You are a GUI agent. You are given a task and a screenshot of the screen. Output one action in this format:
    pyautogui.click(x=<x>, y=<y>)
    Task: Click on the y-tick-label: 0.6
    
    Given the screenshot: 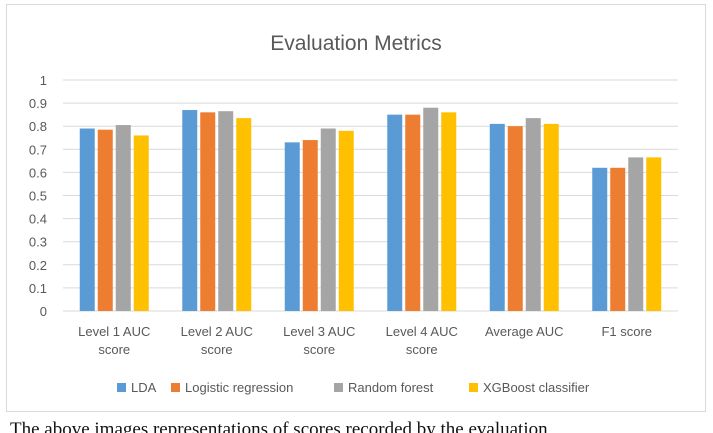 What is the action you would take?
    pyautogui.click(x=38, y=172)
    